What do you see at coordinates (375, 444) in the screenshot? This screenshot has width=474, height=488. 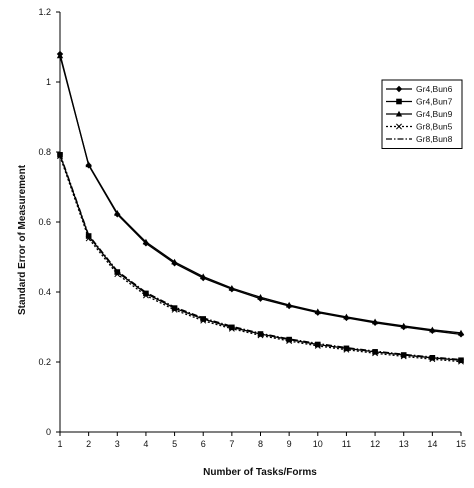 I see `x-tick-label: 12` at bounding box center [375, 444].